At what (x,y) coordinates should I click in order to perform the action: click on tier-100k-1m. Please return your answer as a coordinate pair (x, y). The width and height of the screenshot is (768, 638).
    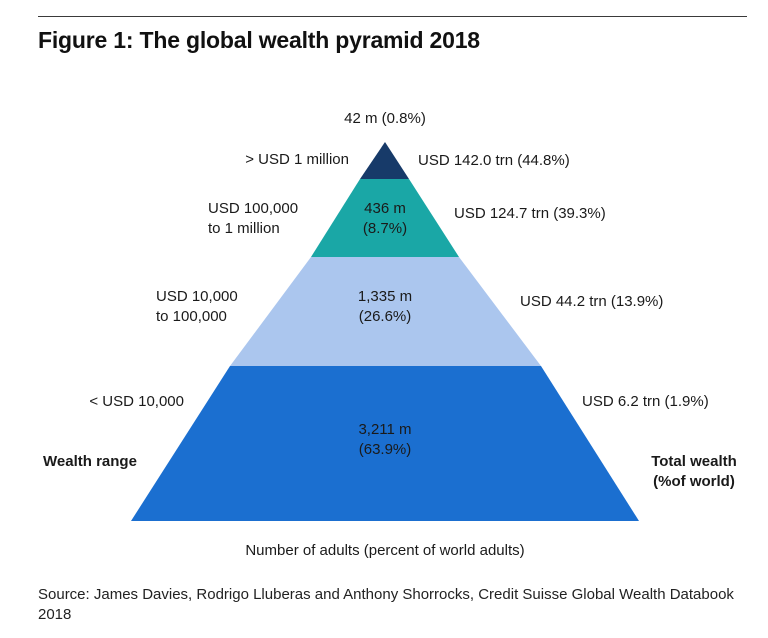
    Looking at the image, I should click on (385, 218).